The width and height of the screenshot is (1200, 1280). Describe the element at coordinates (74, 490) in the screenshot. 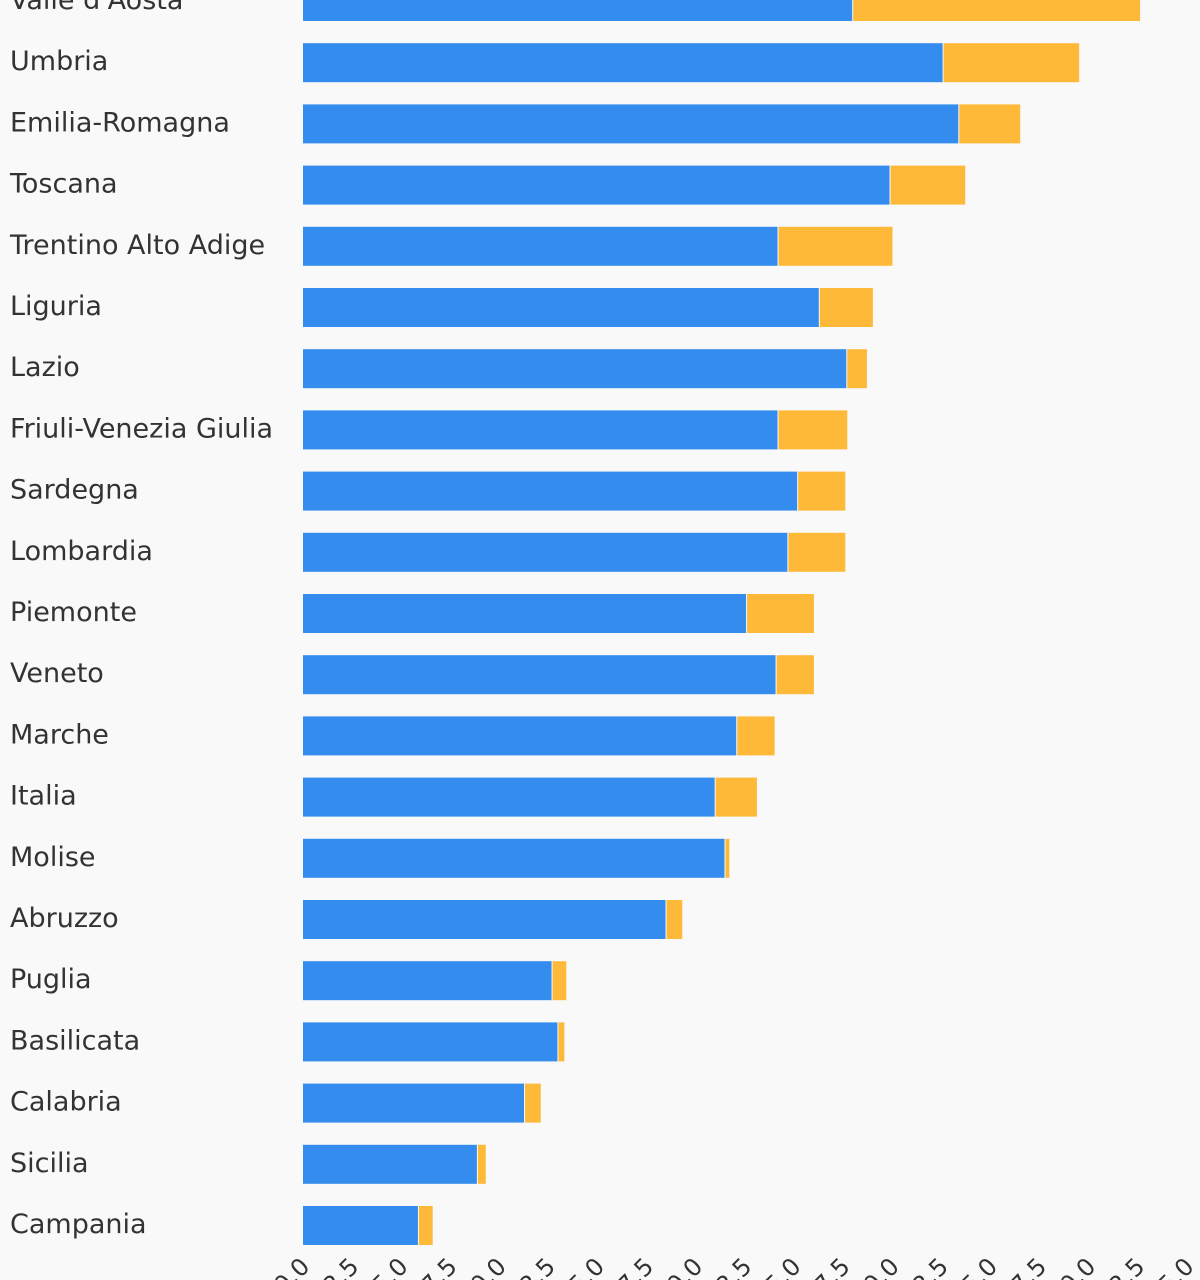

I see `category-label-sardegna: Sardegna` at that location.